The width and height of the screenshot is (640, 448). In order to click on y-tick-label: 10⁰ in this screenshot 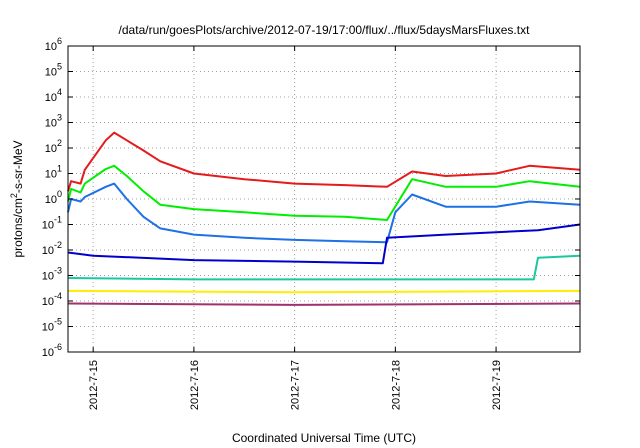, I will do `click(53, 197)`.